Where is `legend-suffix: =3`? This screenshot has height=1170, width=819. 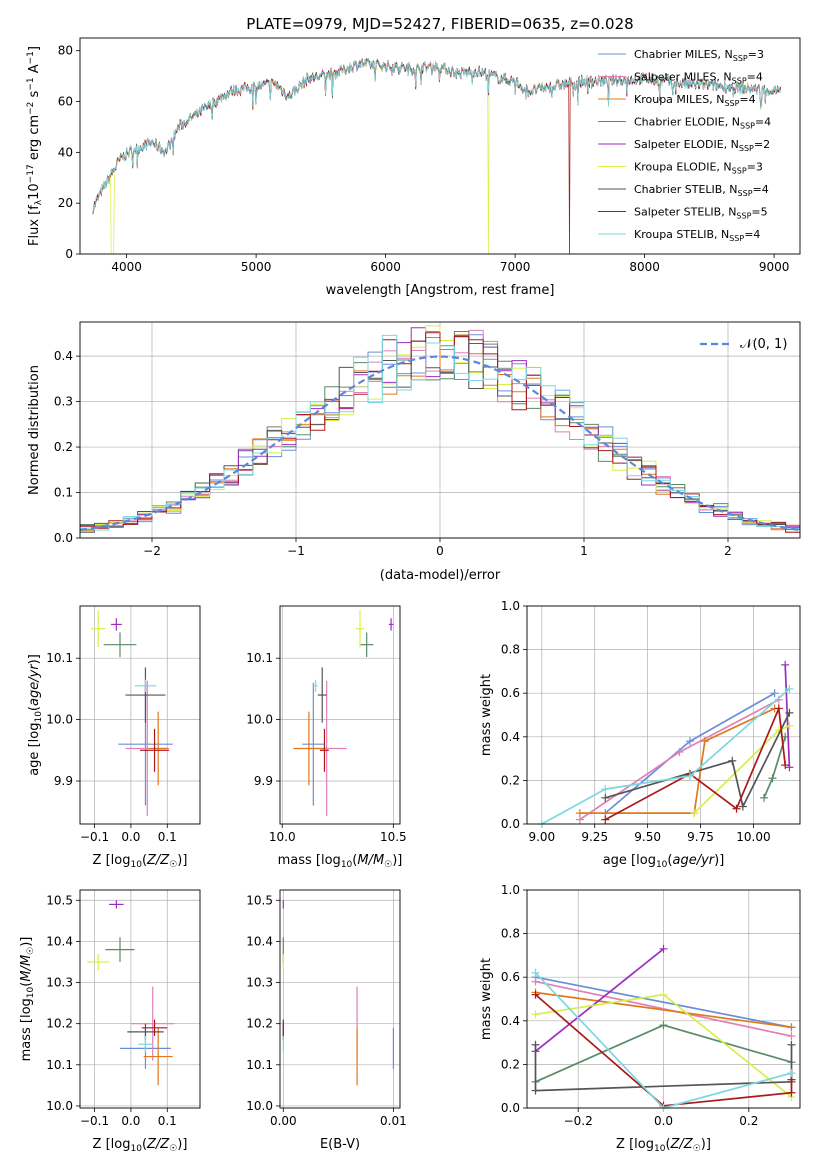
legend-suffix: =3 is located at coordinates (756, 54).